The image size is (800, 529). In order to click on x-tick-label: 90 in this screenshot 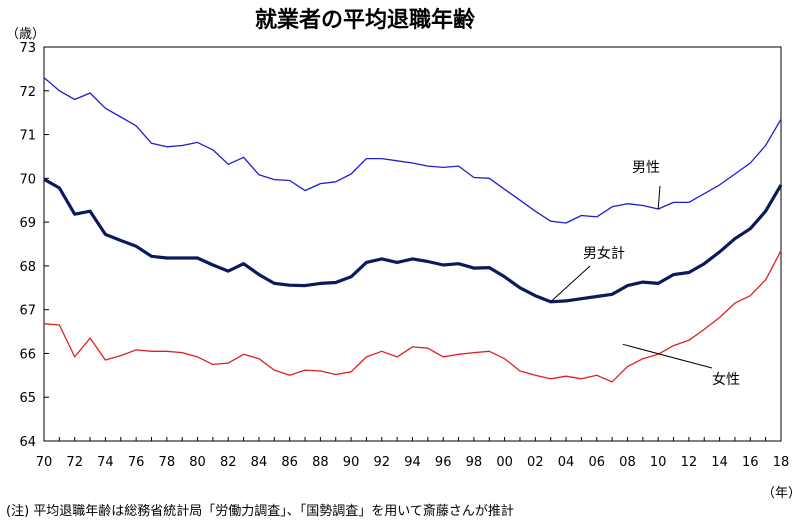, I will do `click(351, 462)`.